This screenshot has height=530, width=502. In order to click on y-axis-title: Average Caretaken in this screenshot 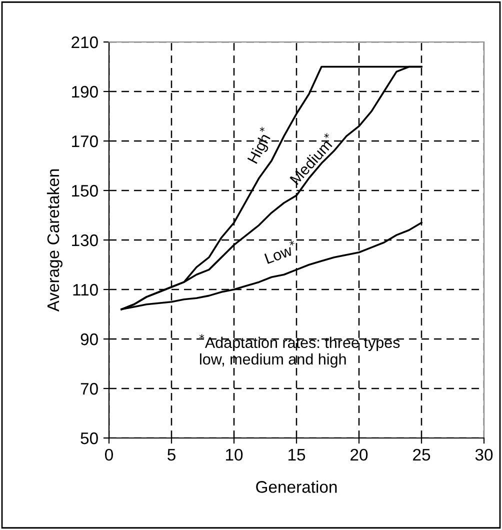, I will do `click(54, 240)`.